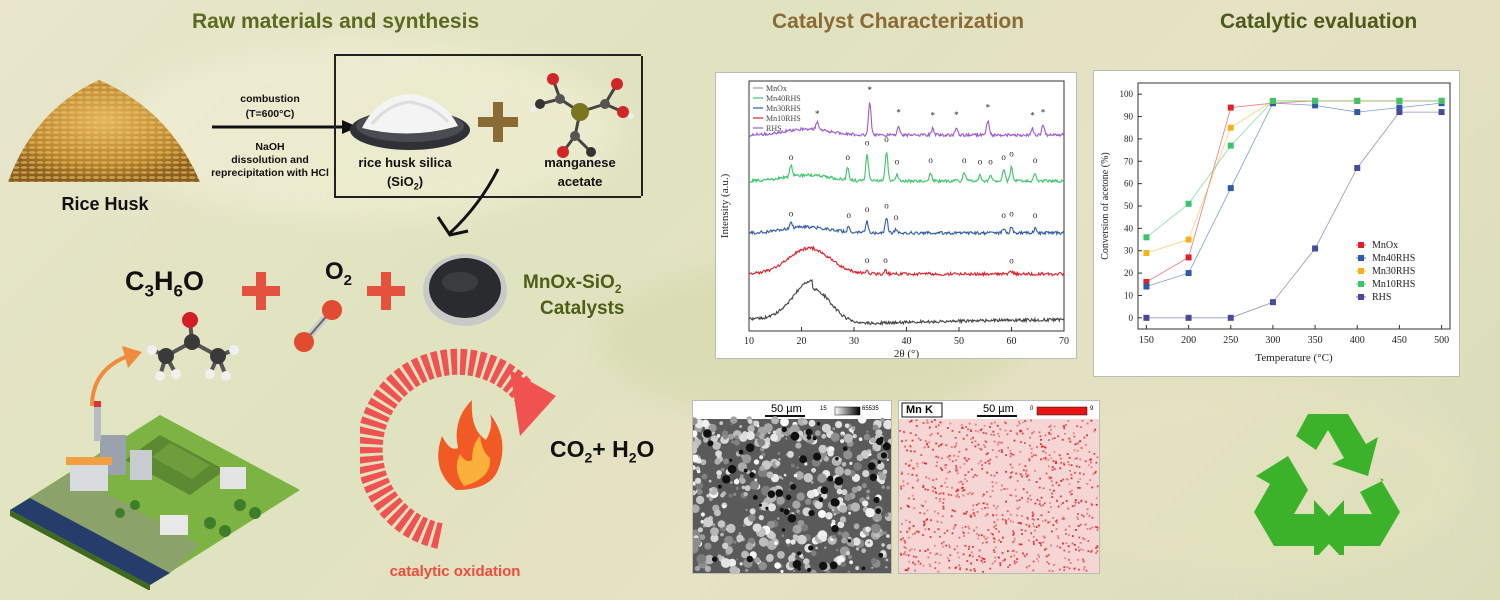 This screenshot has width=1500, height=600. Describe the element at coordinates (919, 410) in the screenshot. I see `eds-element-label: Mn K` at that location.